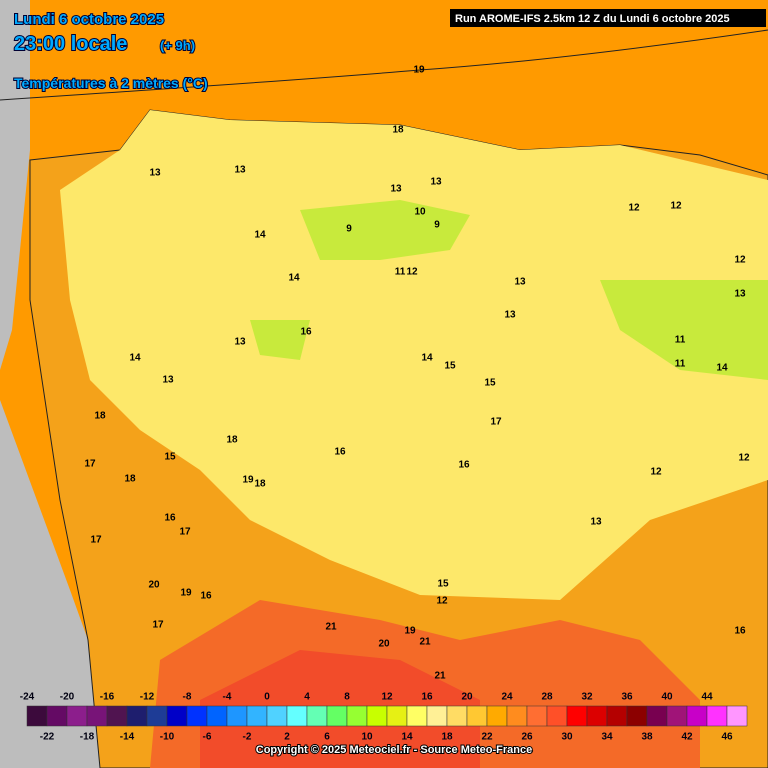  Describe the element at coordinates (420, 212) in the screenshot. I see `contour-label: 10` at that location.